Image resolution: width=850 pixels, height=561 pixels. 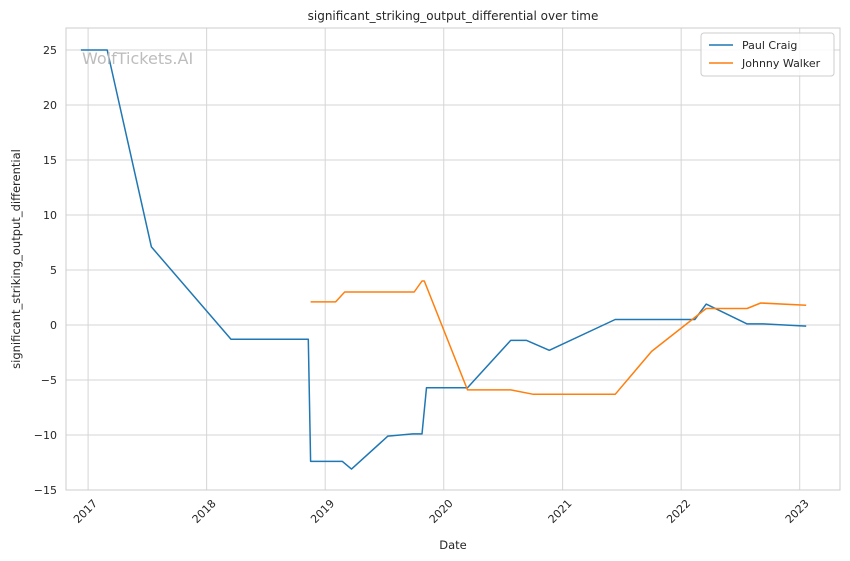 I want to click on y-tick-label: −5, so click(x=49, y=380).